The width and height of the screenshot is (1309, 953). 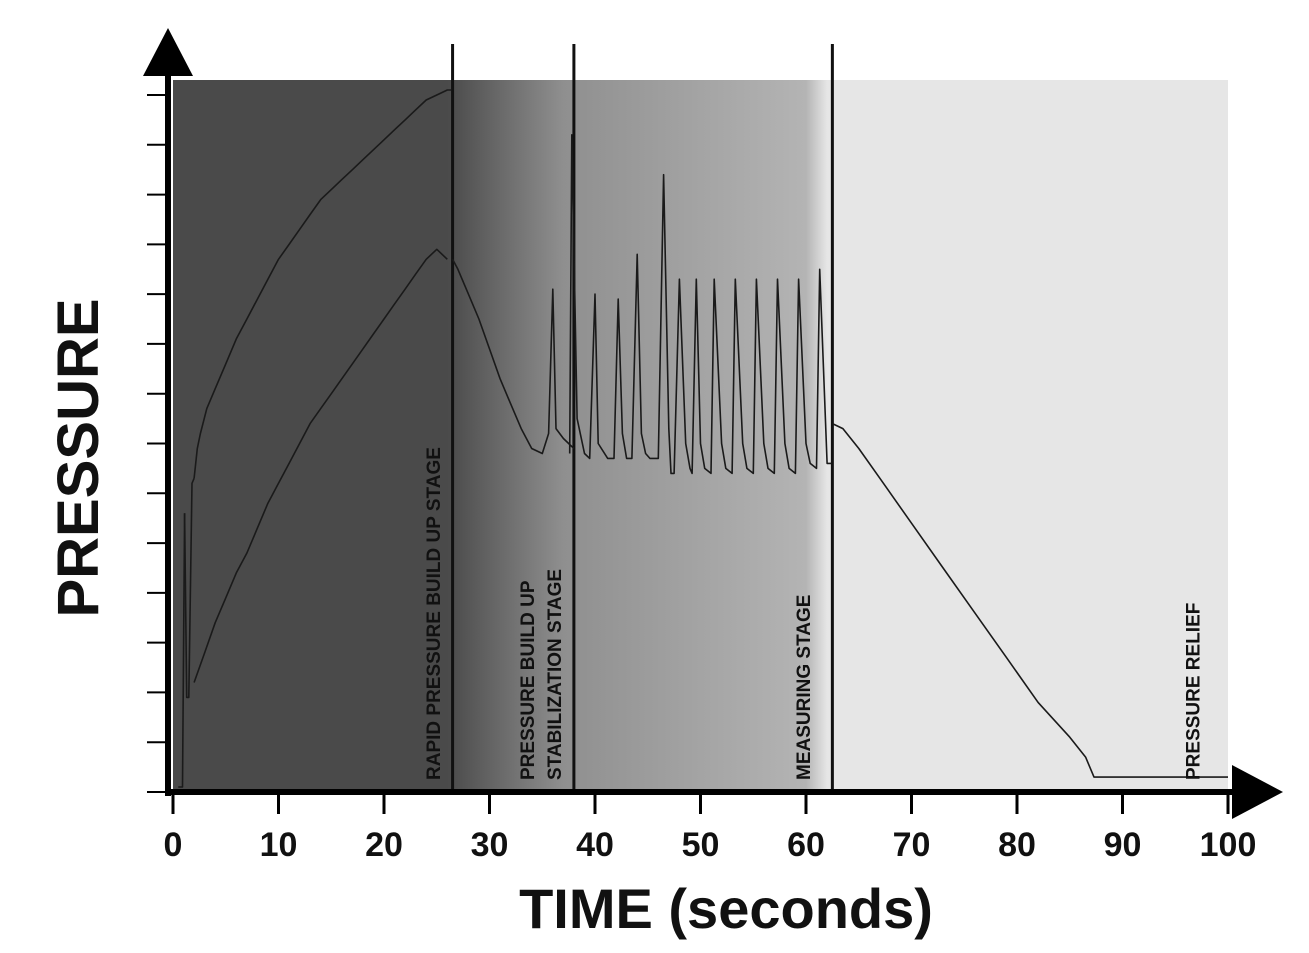 I want to click on x-tick-label: 30, so click(x=490, y=845).